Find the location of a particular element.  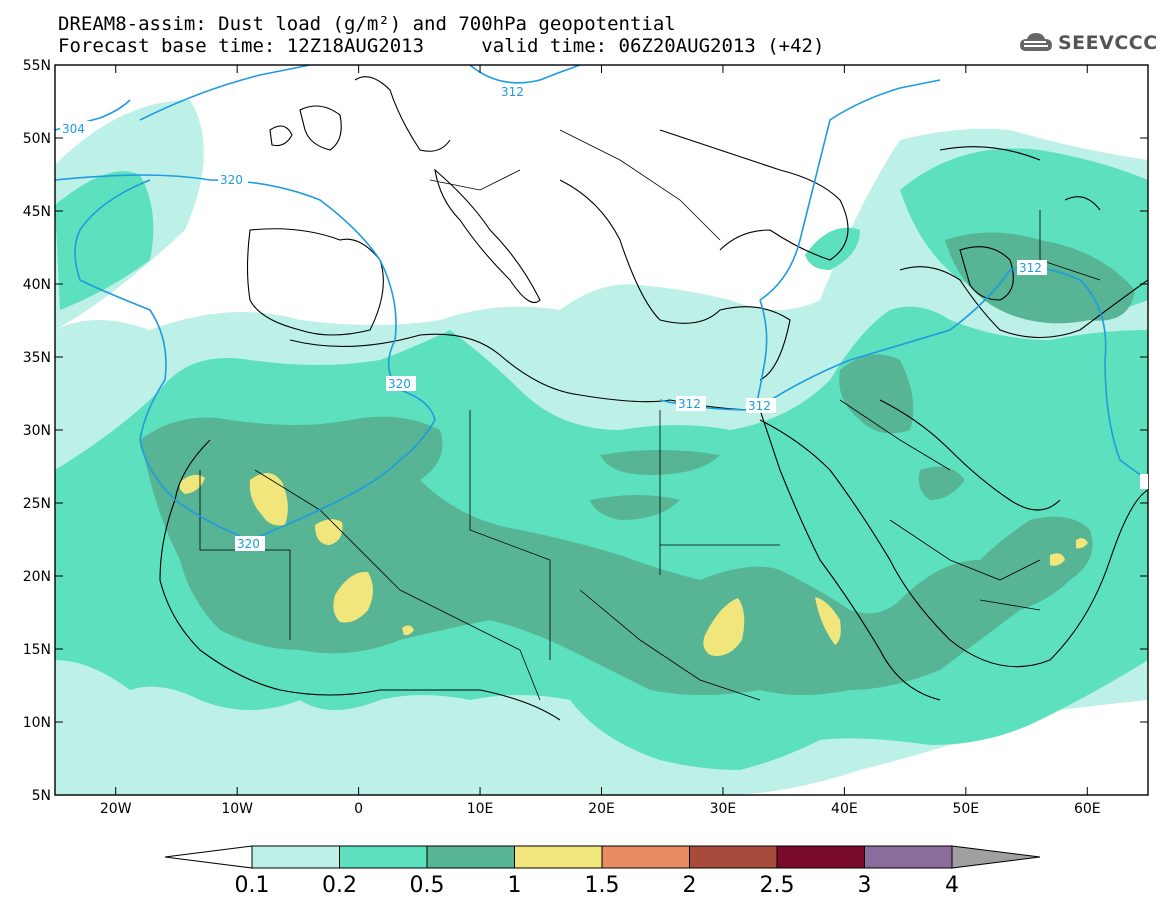

contour-label-312-a: 312 is located at coordinates (691, 403).